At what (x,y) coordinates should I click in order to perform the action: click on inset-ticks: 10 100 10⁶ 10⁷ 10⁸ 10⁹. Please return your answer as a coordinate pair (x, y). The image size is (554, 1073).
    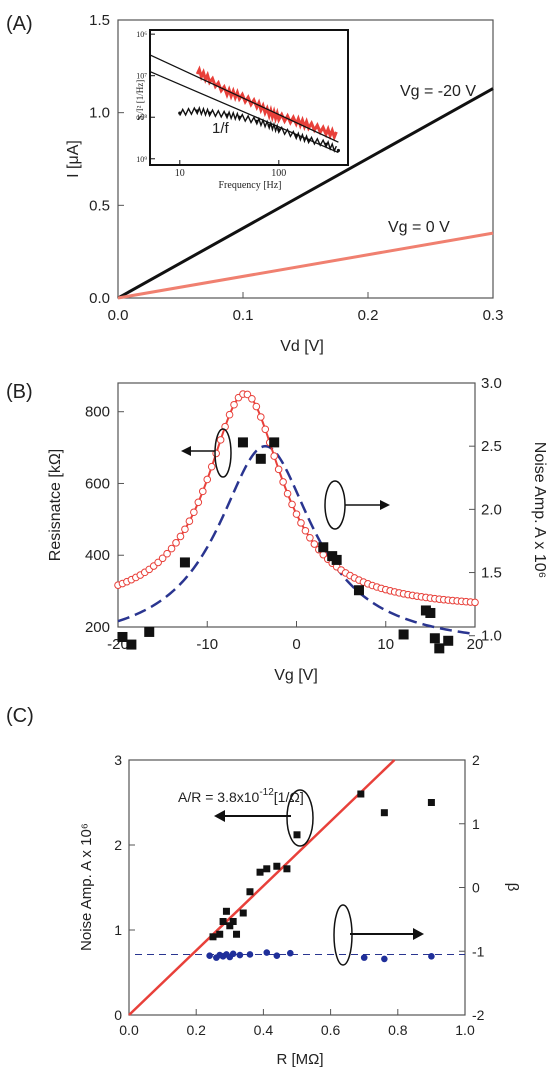
    Looking at the image, I should click on (211, 104).